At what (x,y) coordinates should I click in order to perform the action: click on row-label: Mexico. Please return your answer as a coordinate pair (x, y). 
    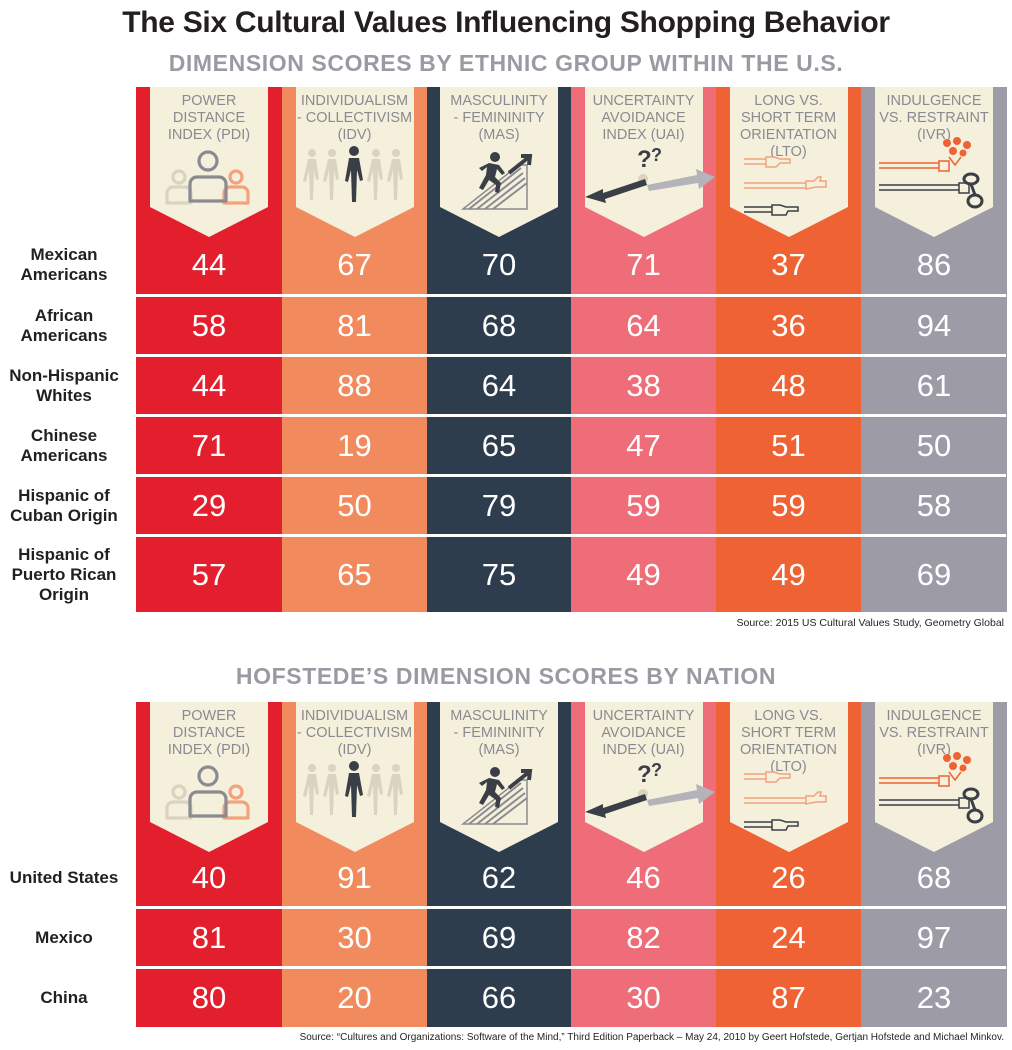
    Looking at the image, I should click on (64, 937).